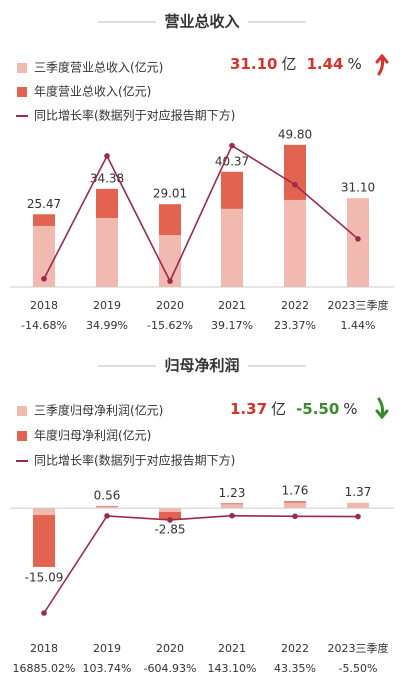 The width and height of the screenshot is (404, 680). I want to click on headline-rate: -5.50, so click(317, 409).